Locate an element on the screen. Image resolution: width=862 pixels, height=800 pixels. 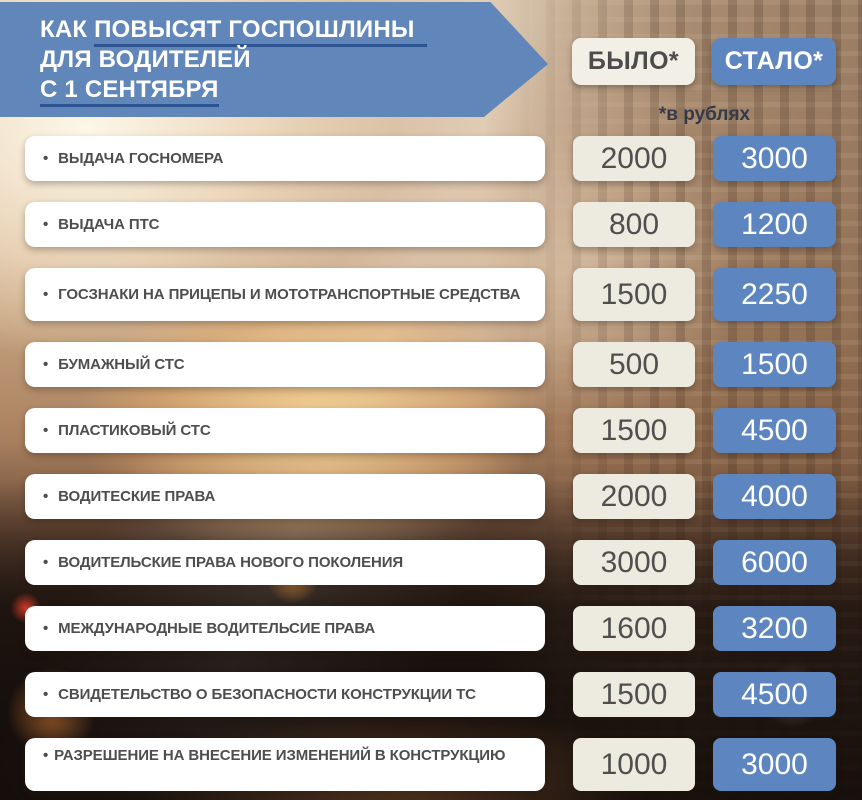
now-value: 2250 is located at coordinates (774, 294).